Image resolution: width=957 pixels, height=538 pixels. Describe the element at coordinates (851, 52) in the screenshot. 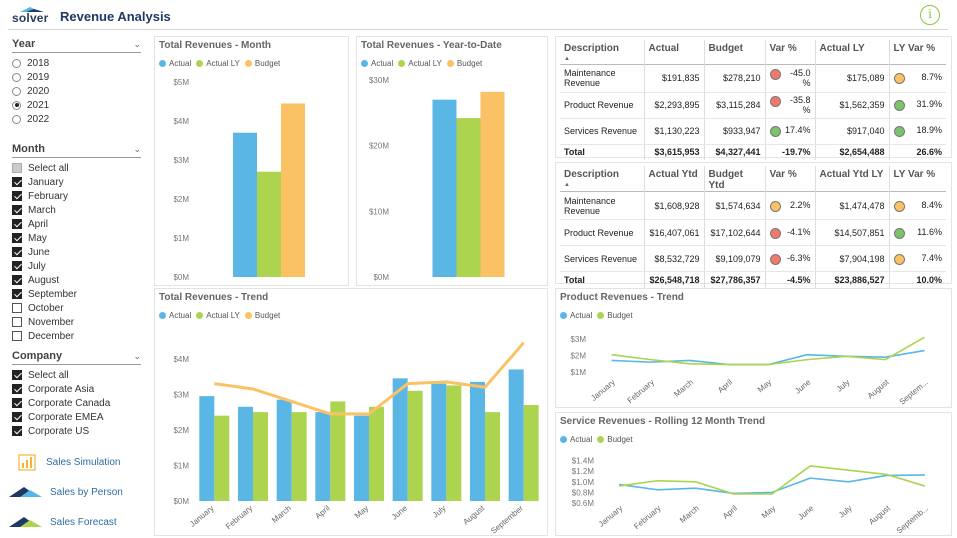

I see `column-header: Actual LY` at that location.